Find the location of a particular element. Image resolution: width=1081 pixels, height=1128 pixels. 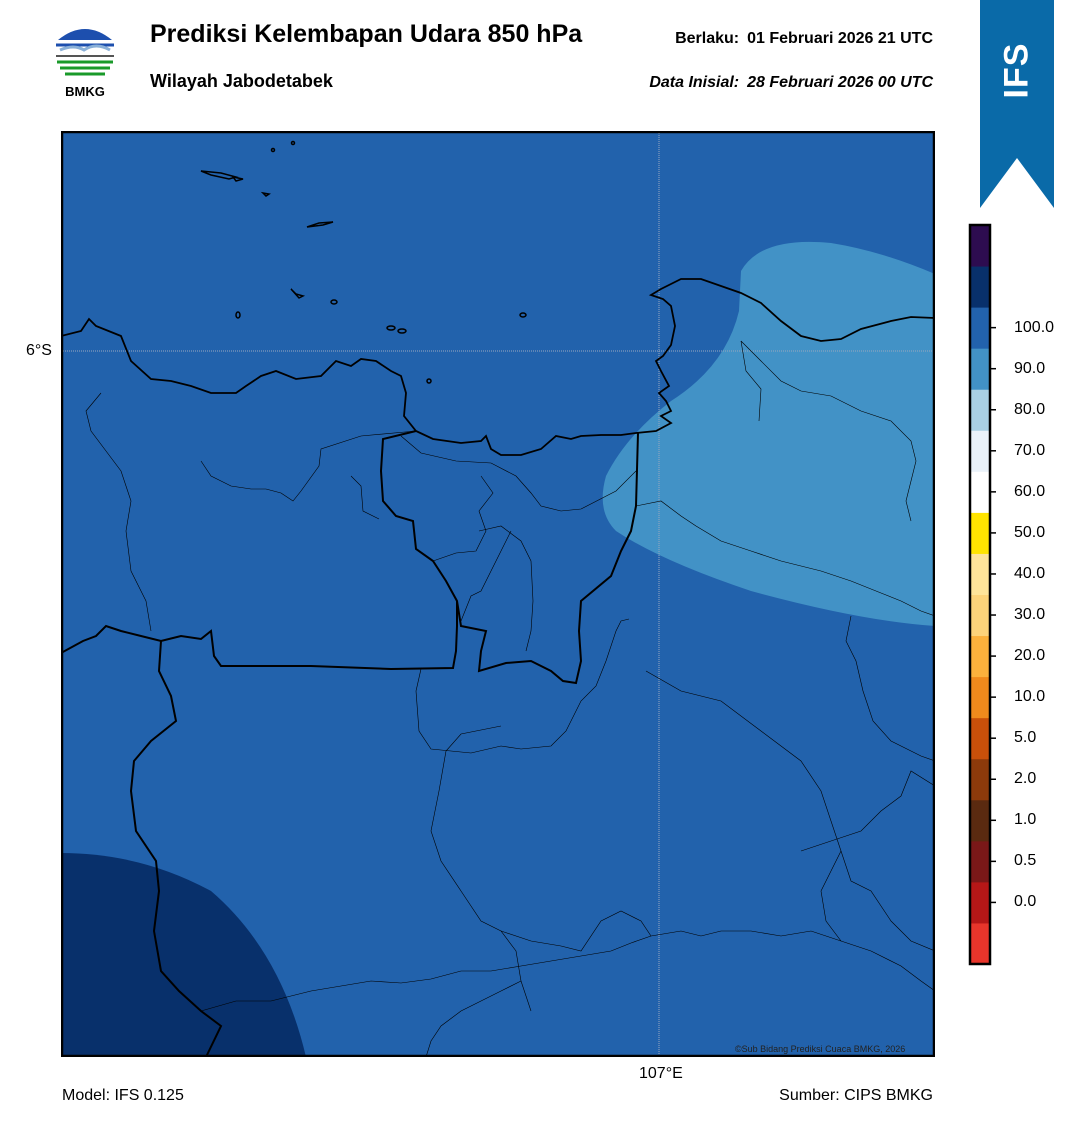

colorbar-tick-label: 0.5 is located at coordinates (1025, 861).